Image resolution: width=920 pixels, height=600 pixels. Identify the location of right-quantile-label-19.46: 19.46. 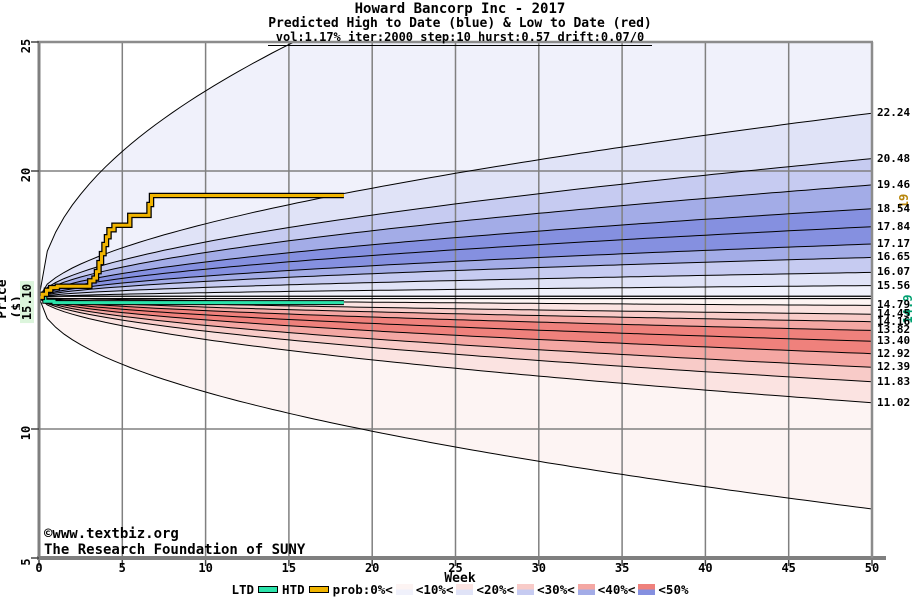
(894, 184).